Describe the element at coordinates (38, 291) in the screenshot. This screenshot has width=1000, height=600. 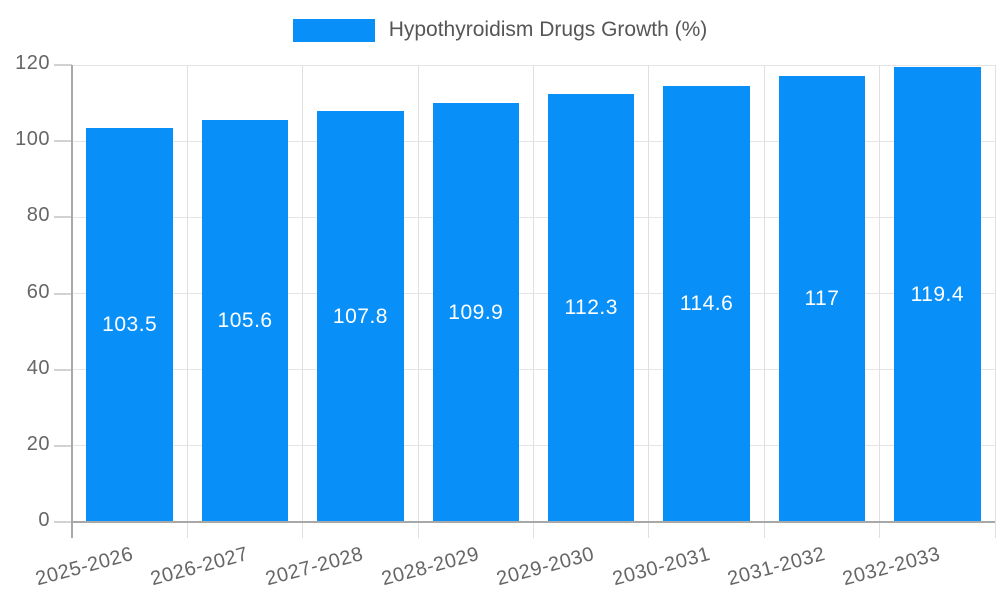
I see `y-axis-tick-label: 60` at that location.